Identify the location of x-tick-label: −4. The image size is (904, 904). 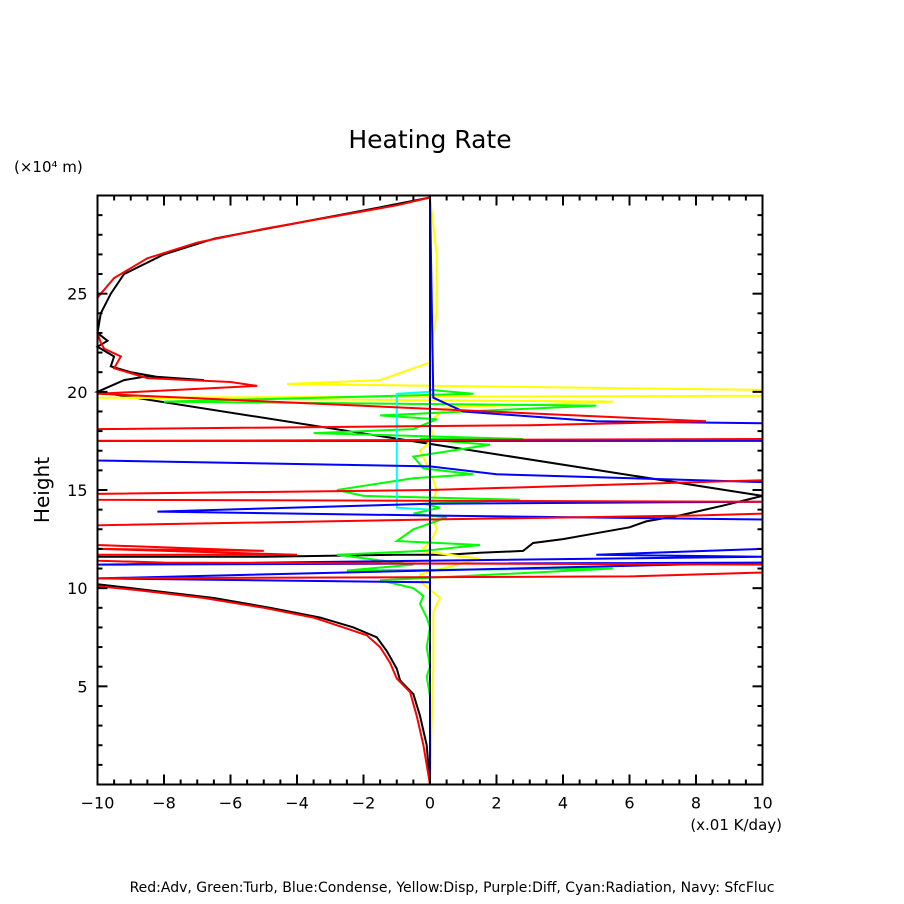
(297, 803).